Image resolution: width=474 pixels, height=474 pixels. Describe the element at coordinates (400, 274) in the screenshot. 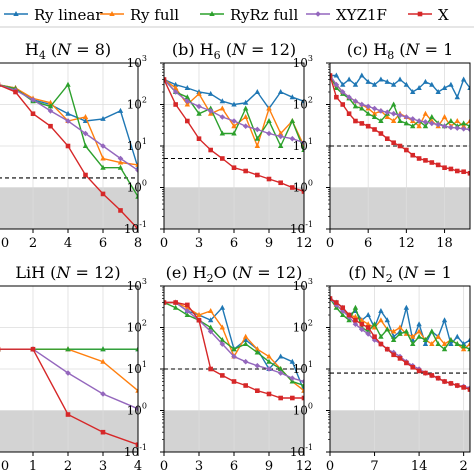

I see `panel-title: (f) N2 (N = 1` at that location.